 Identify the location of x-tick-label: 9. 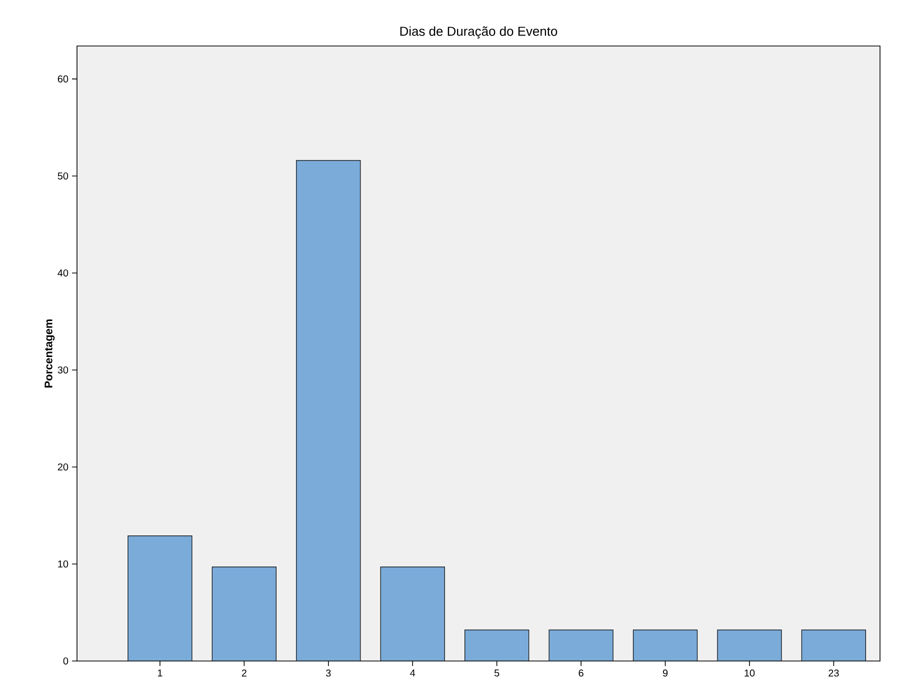
(665, 673).